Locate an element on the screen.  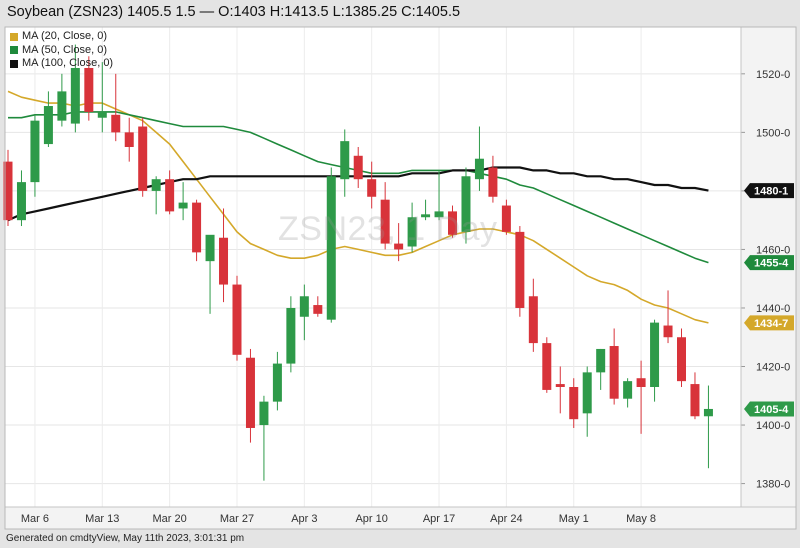
date-axis-background is located at coordinates (400, 518).